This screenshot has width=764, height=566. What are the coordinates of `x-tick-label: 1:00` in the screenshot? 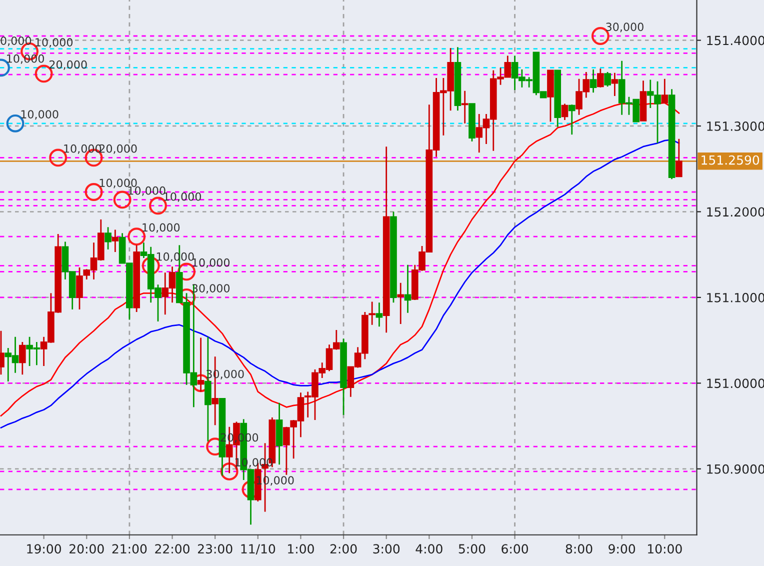 It's located at (301, 549).